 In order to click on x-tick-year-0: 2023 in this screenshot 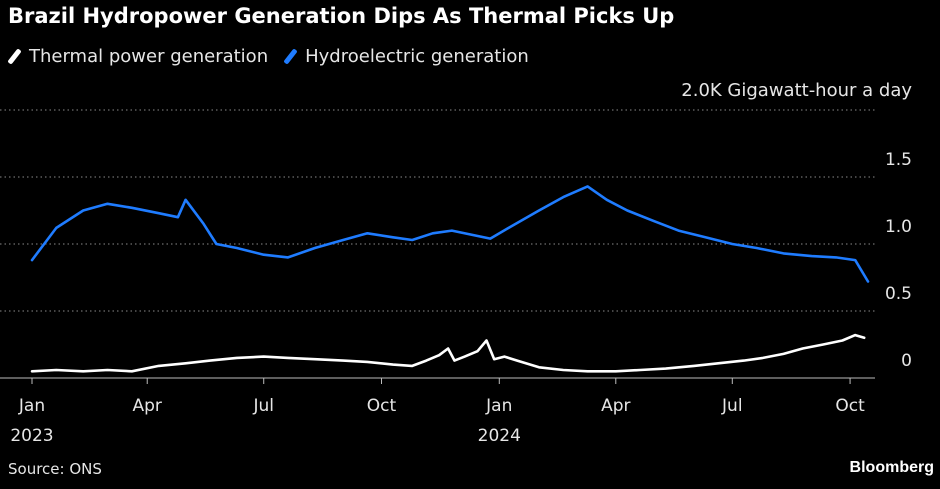, I will do `click(31, 436)`.